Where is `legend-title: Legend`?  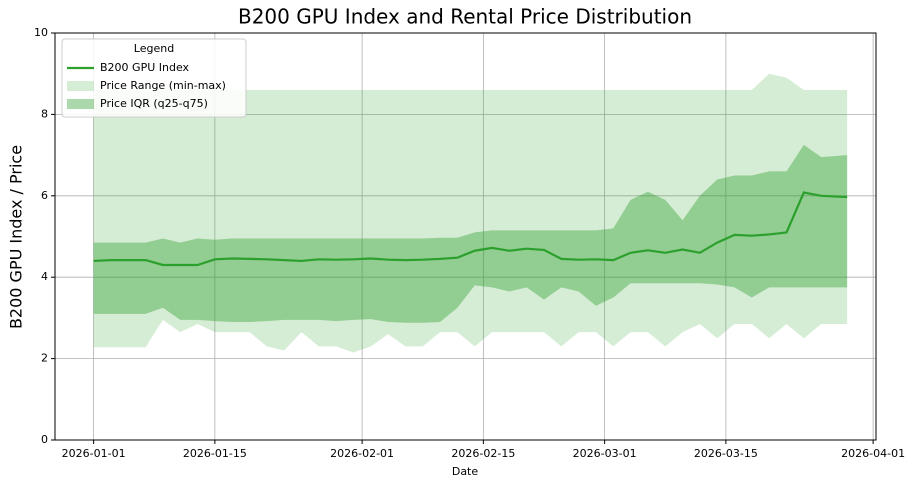
legend-title: Legend is located at coordinates (154, 48).